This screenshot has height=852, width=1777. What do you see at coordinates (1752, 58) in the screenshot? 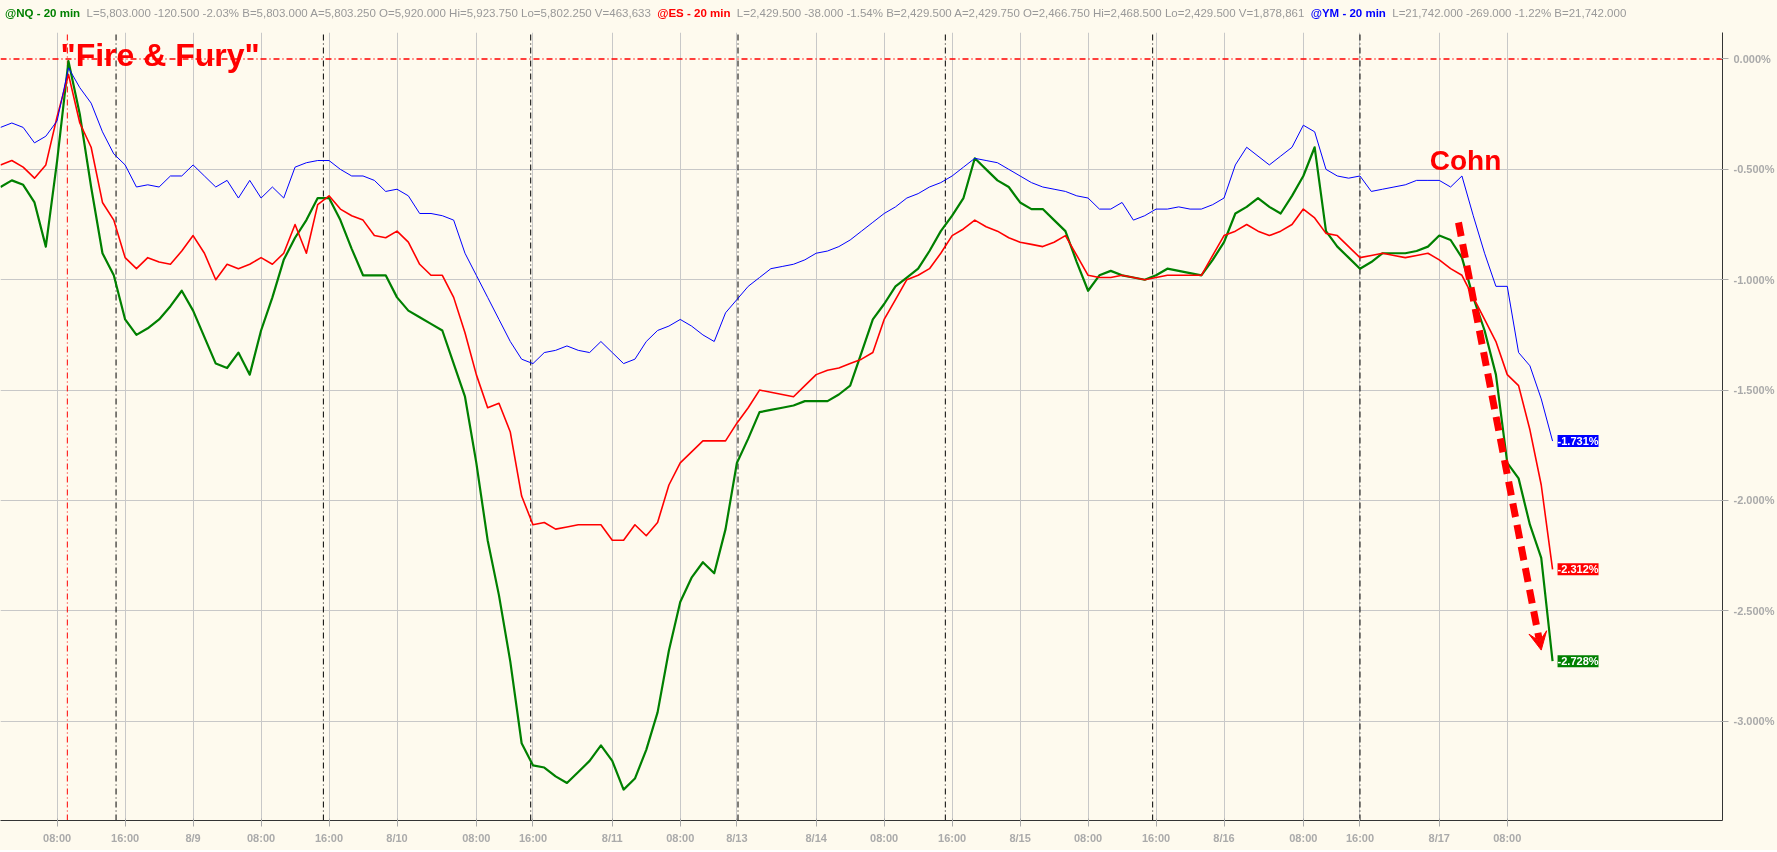
I see `y-tick-label: 0.000%` at bounding box center [1752, 58].